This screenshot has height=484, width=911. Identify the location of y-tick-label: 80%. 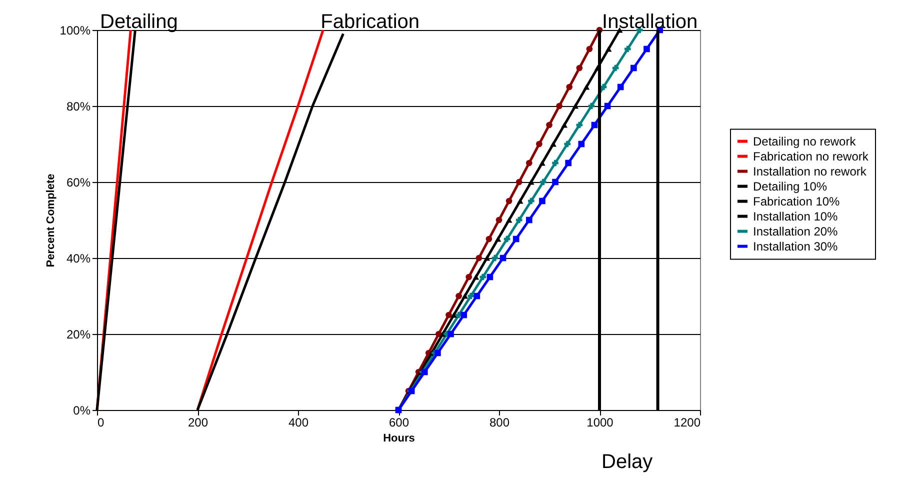
(78, 107).